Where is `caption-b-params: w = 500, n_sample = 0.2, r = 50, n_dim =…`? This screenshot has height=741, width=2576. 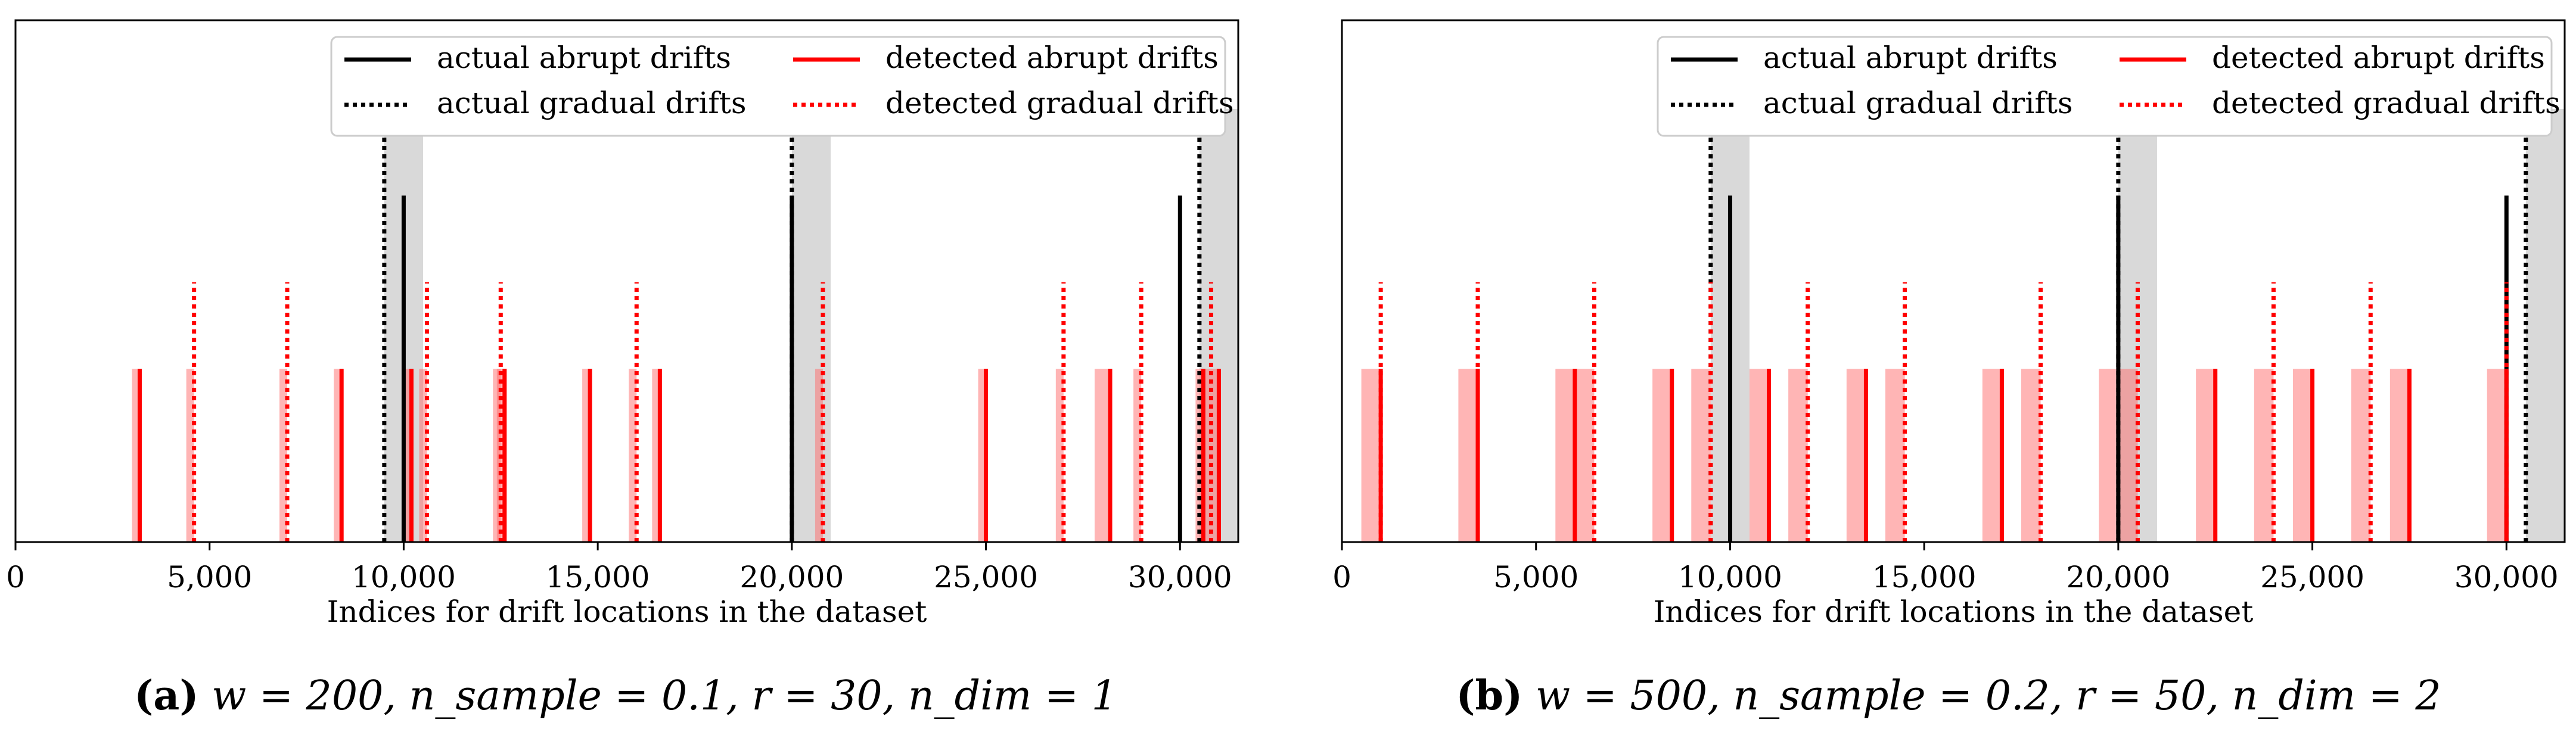
caption-b-params: w = 500, n_sample = 0.2, r = 50, n_dim =… is located at coordinates (1988, 696).